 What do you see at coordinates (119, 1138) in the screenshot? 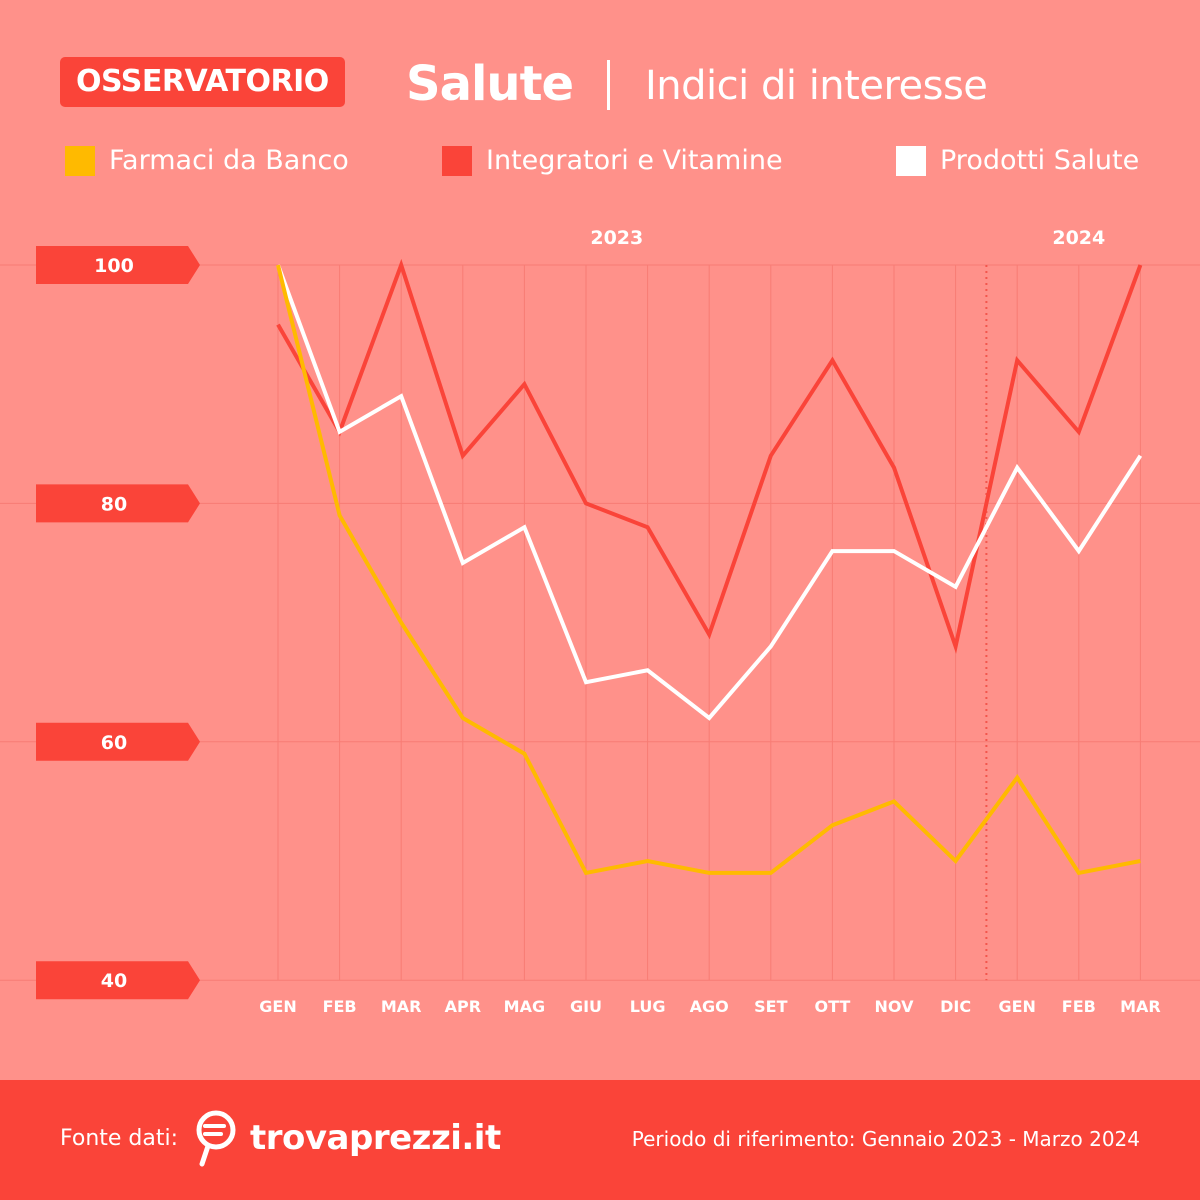
I see `source-label: Fonte dati:` at bounding box center [119, 1138].